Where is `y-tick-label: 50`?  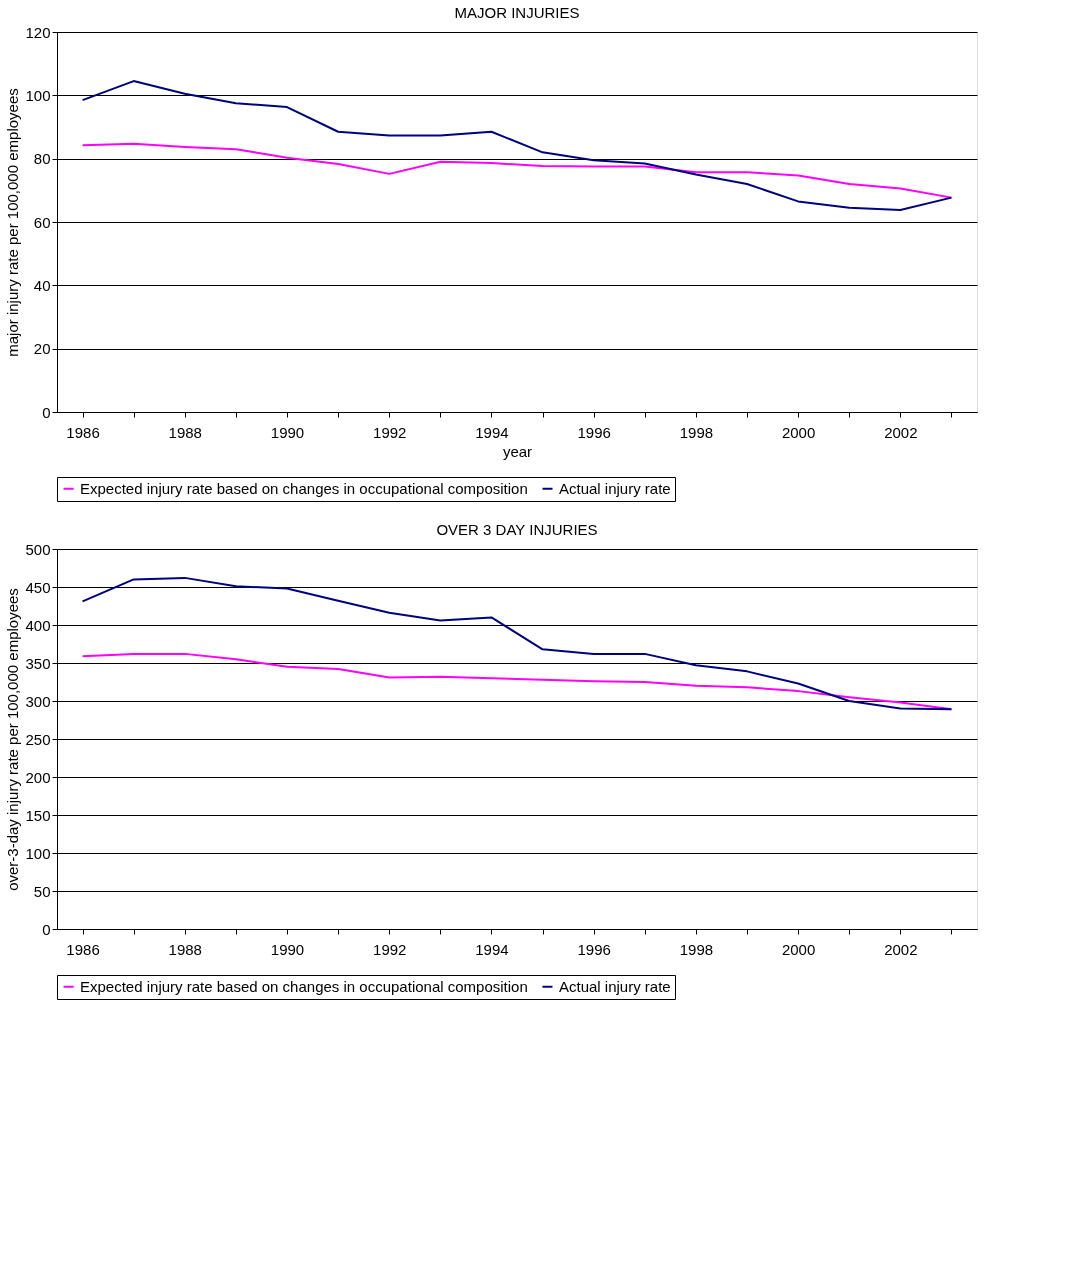 y-tick-label: 50 is located at coordinates (42, 891).